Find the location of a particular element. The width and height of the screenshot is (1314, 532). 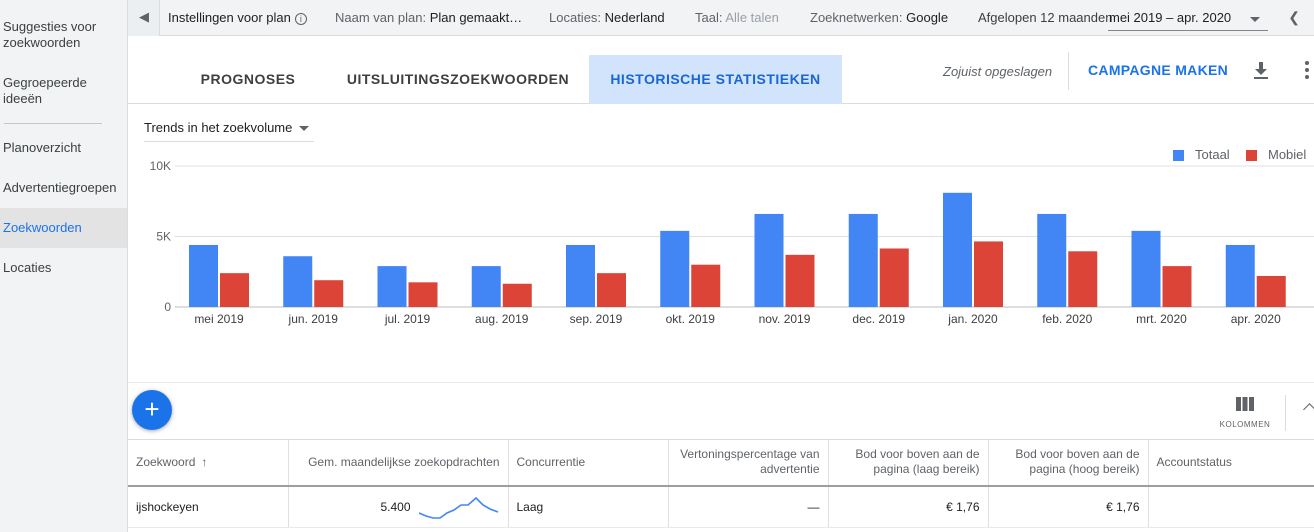

tab-historical-metrics: HISTORISCHE STATISTIEKEN is located at coordinates (715, 79).